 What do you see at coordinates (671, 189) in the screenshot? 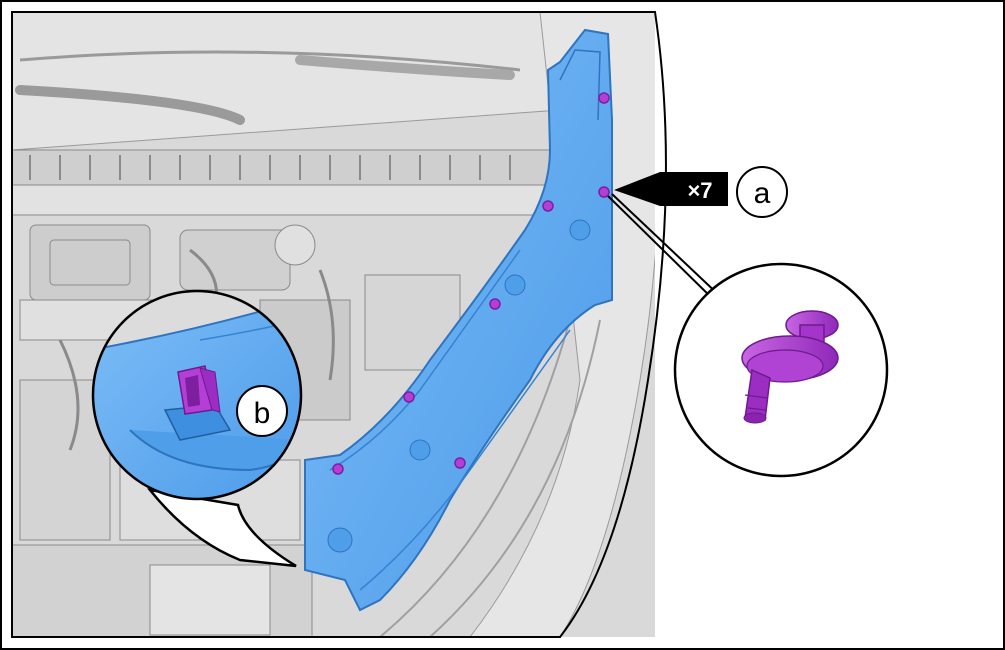
I see `arrow-icon` at bounding box center [671, 189].